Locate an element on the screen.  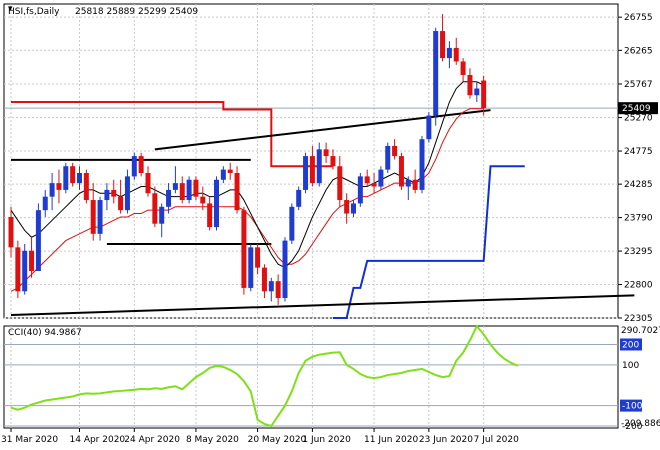
cci-level-tag is located at coordinates (631, 405).